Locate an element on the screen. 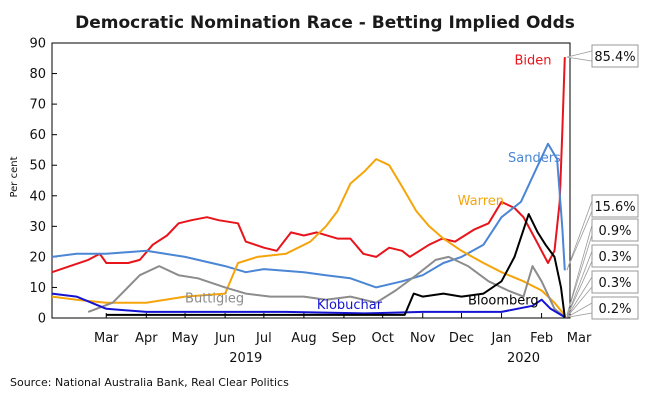 This screenshot has width=650, height=405. y-tick-label: 70 is located at coordinates (37, 105).